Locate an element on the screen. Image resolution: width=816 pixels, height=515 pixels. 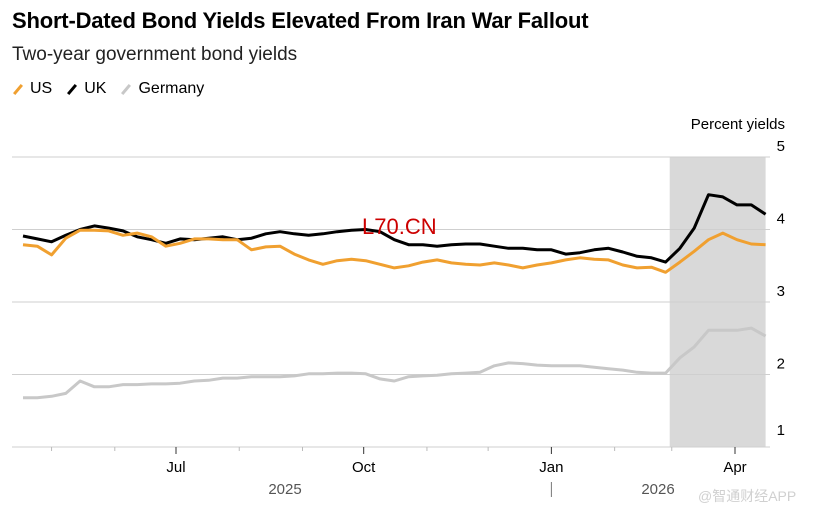
legend-label-germany: Germany is located at coordinates (171, 88).